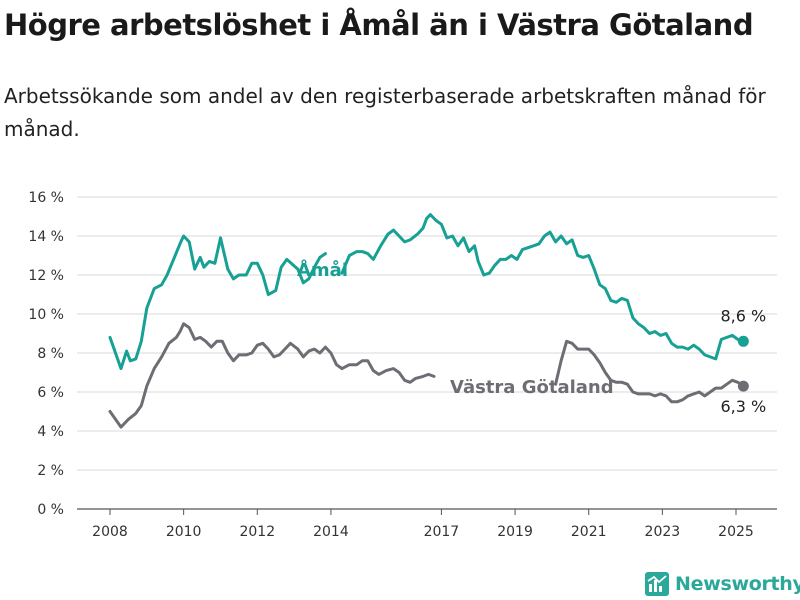 The height and width of the screenshot is (600, 800). What do you see at coordinates (657, 584) in the screenshot?
I see `bar-chart-icon` at bounding box center [657, 584].